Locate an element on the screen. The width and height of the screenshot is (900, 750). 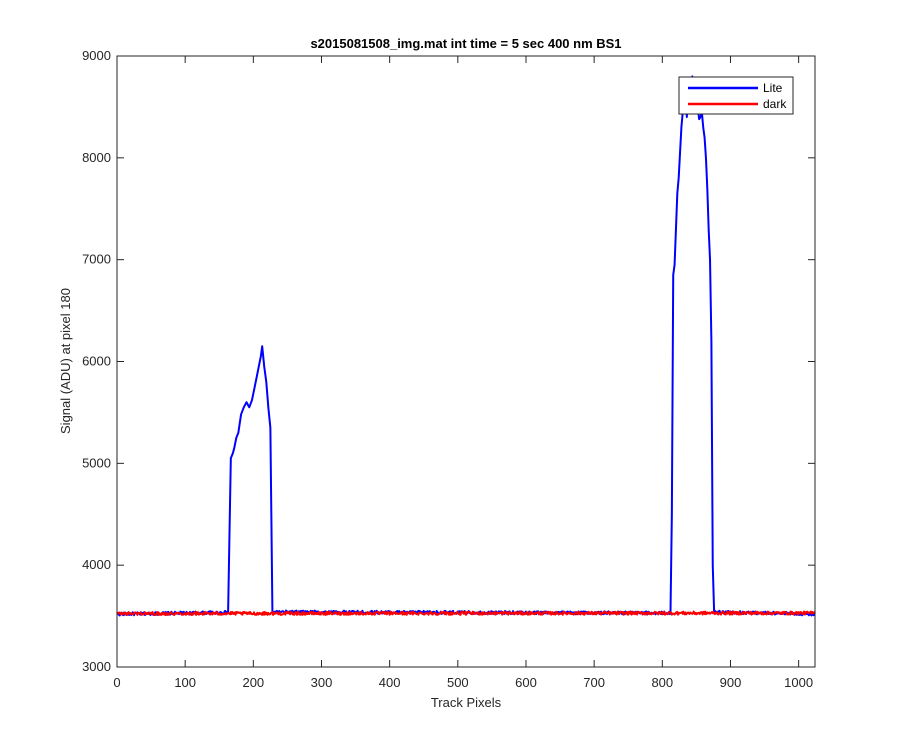
y-tick-label: 5000 is located at coordinates (96, 462).